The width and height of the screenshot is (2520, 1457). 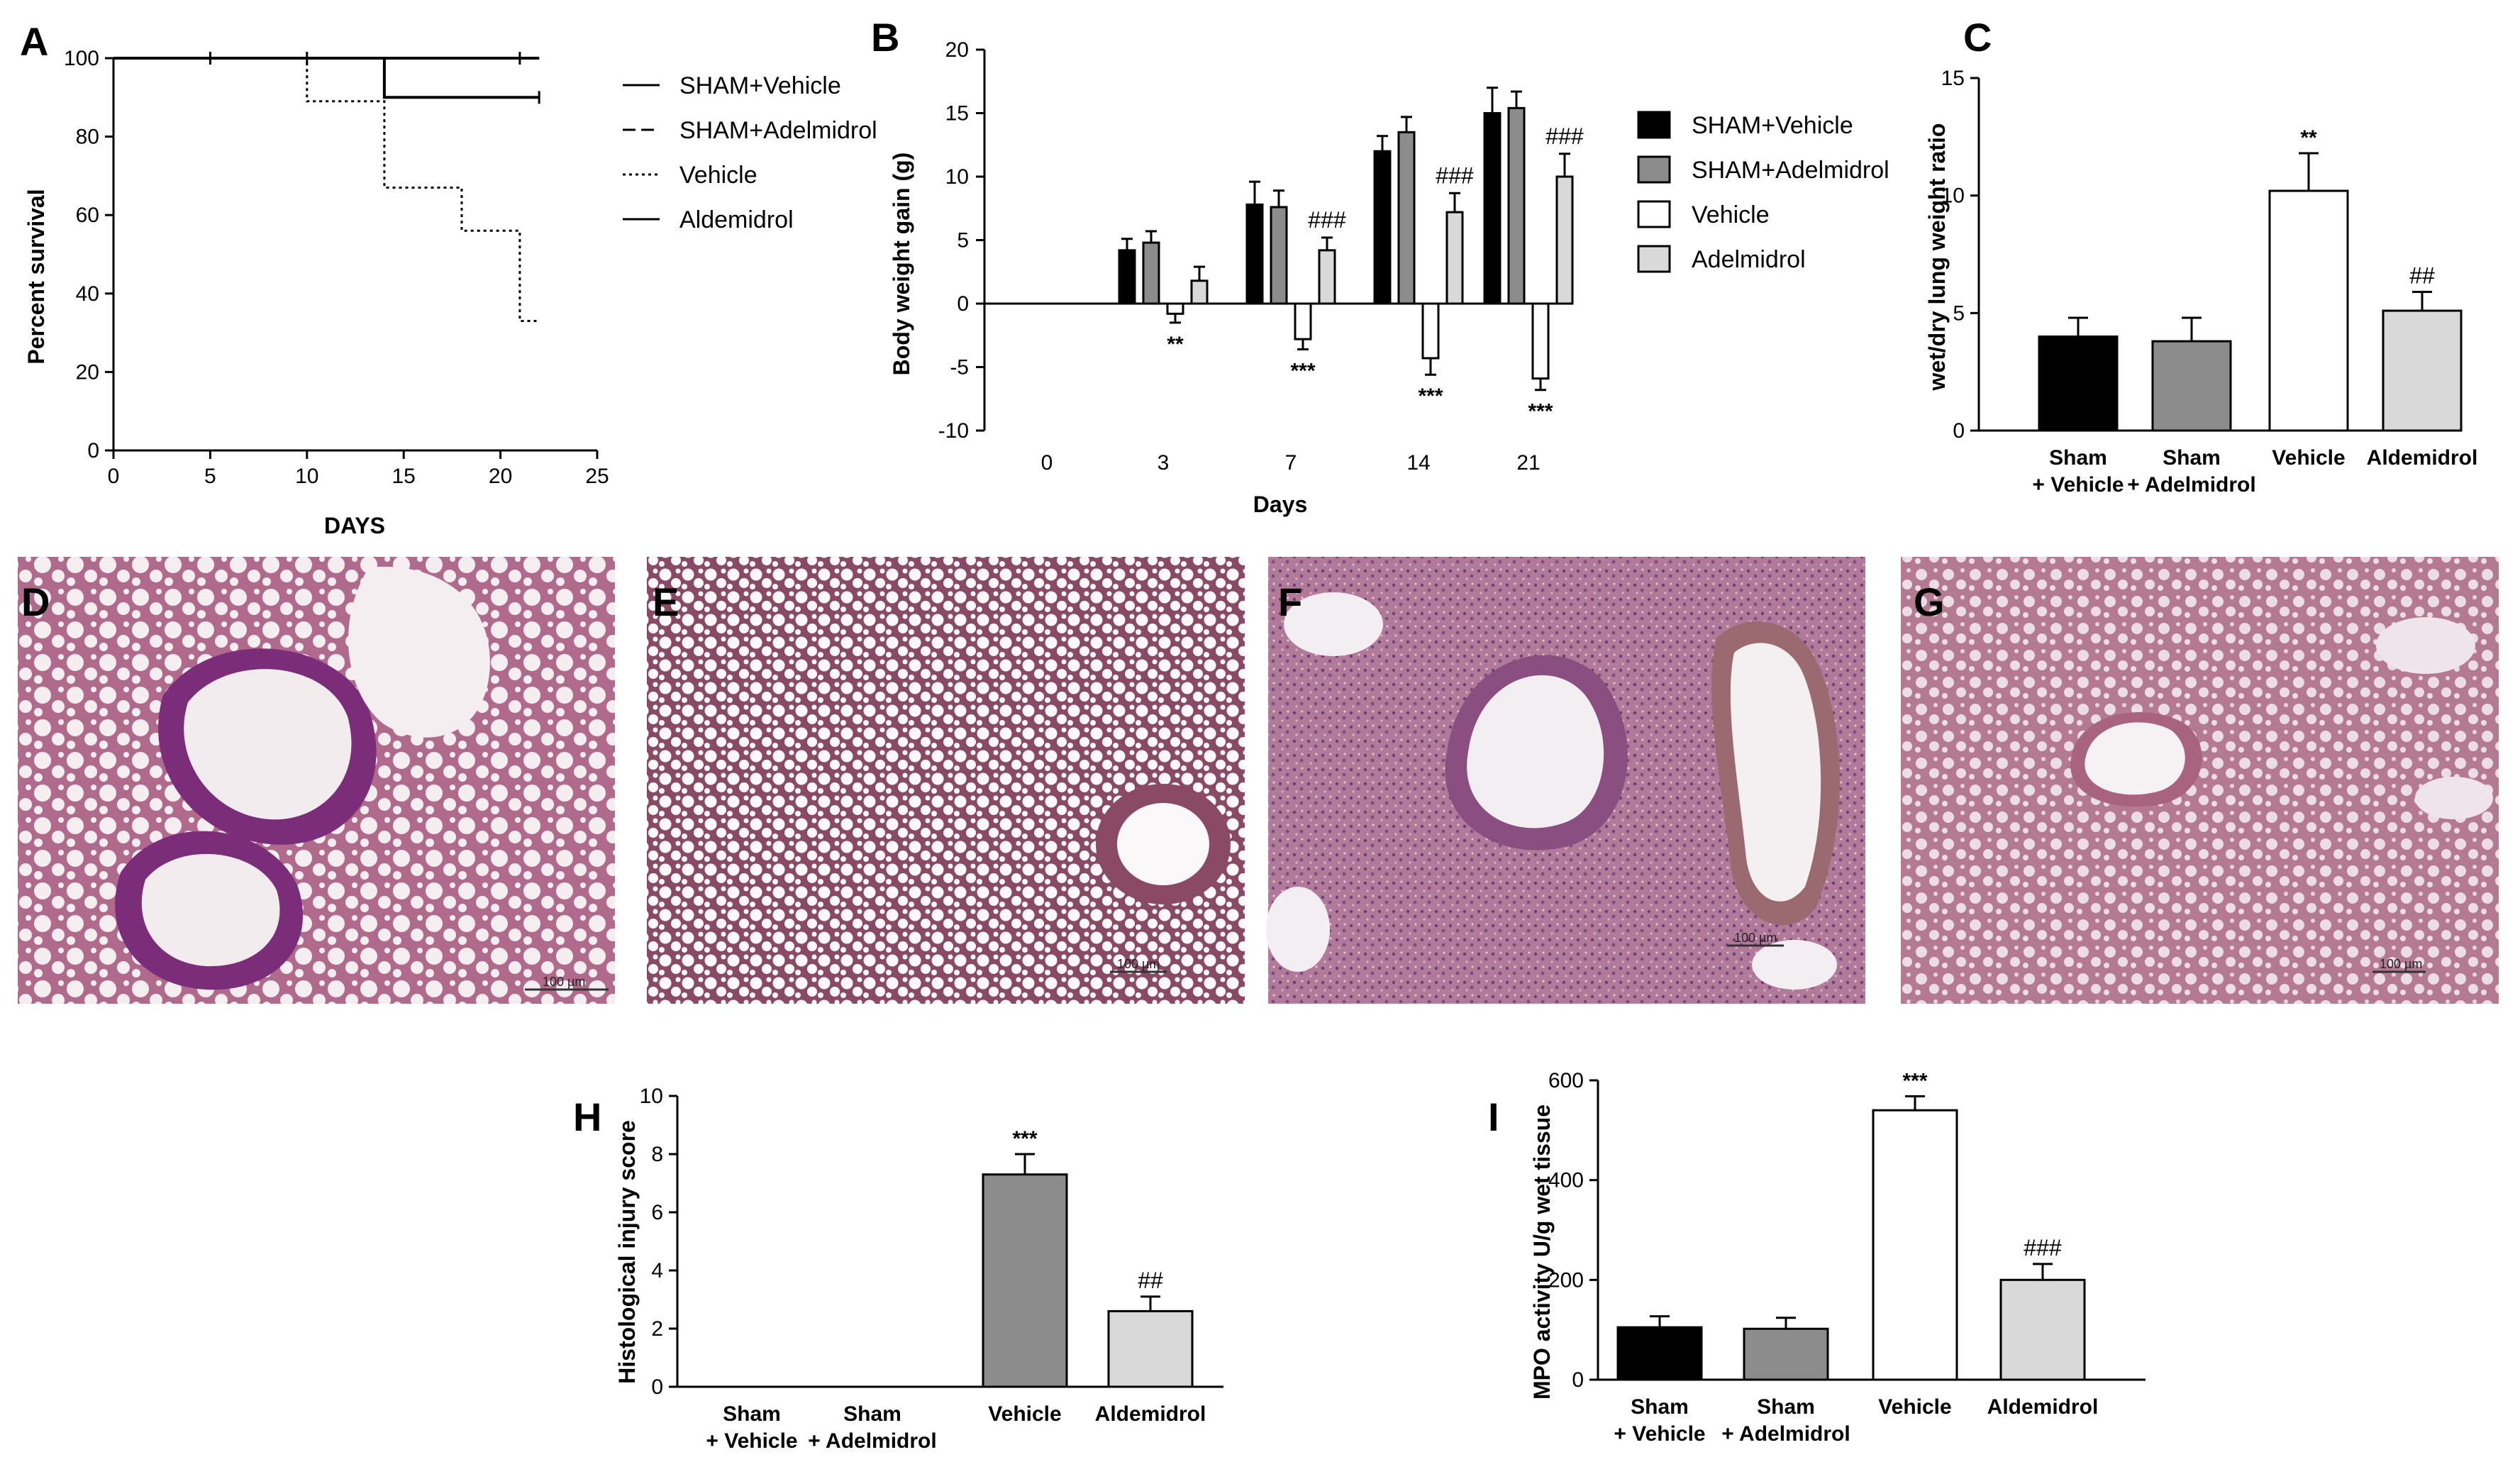 I want to click on histology-category-label: Vehicle, so click(x=1024, y=1414).